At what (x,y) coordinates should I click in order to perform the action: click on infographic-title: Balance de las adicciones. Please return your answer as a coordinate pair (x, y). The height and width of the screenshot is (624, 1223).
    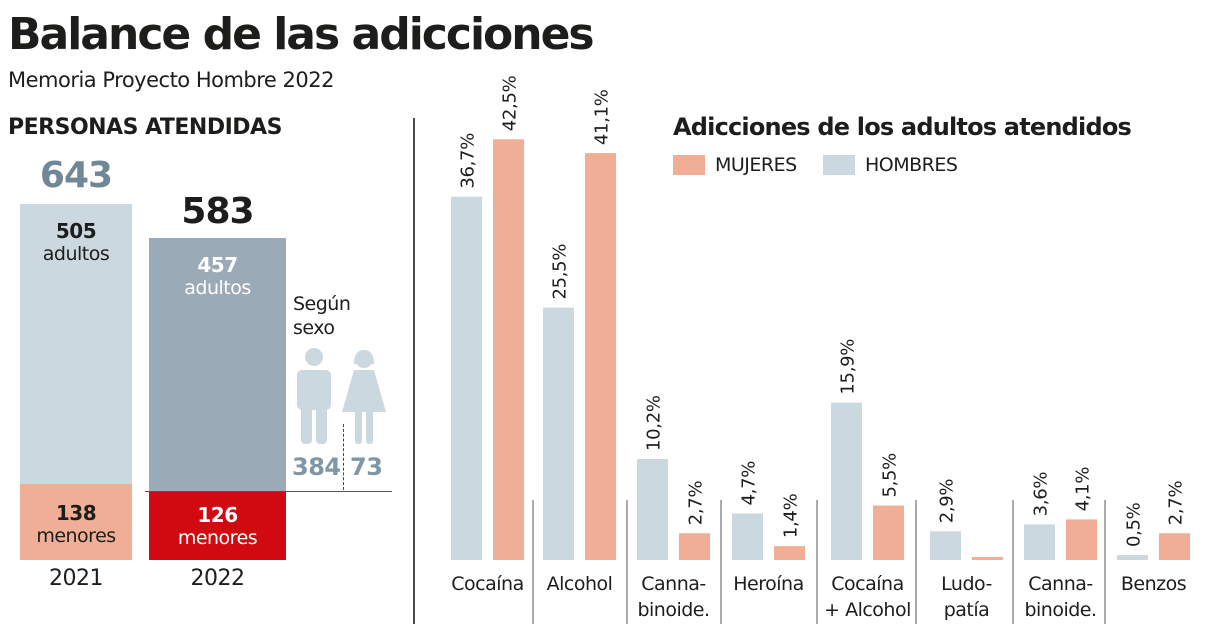
    Looking at the image, I should click on (301, 34).